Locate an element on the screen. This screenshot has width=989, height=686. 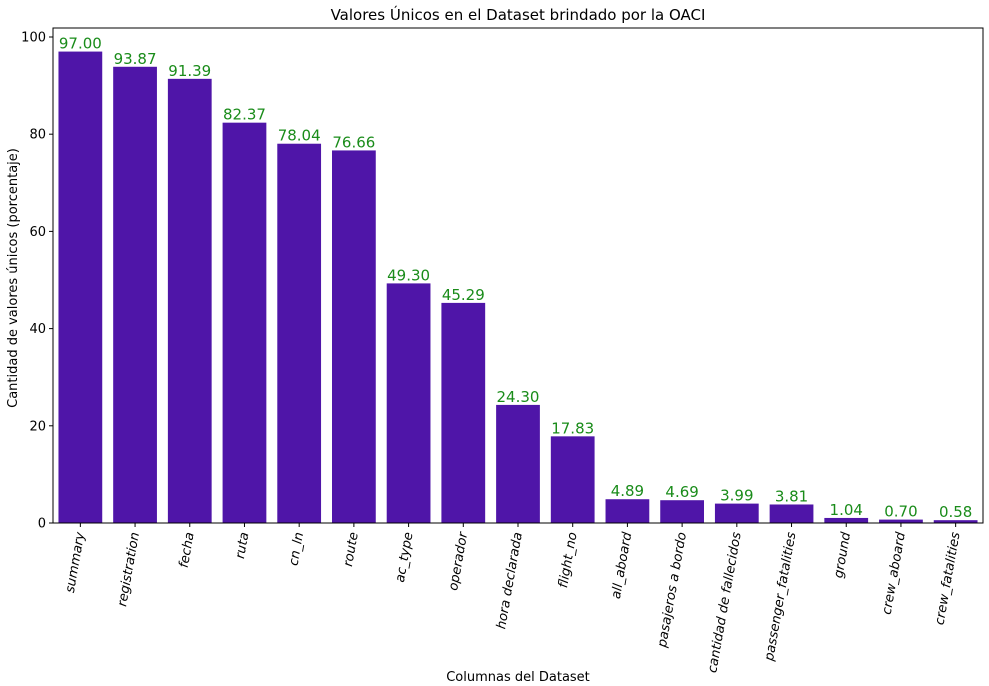
x-tick-label: ruta is located at coordinates (242, 545).